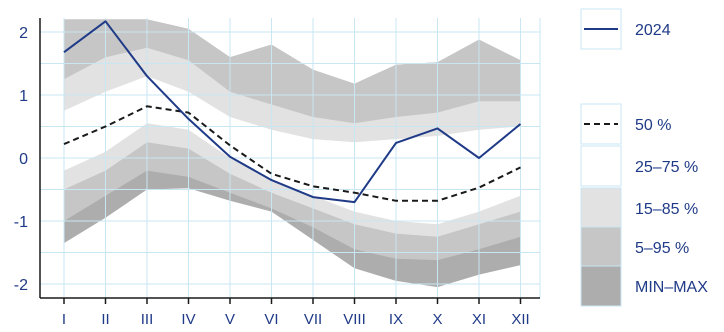 This screenshot has width=724, height=332. Describe the element at coordinates (105, 319) in the screenshot. I see `x-tick-label: II` at that location.